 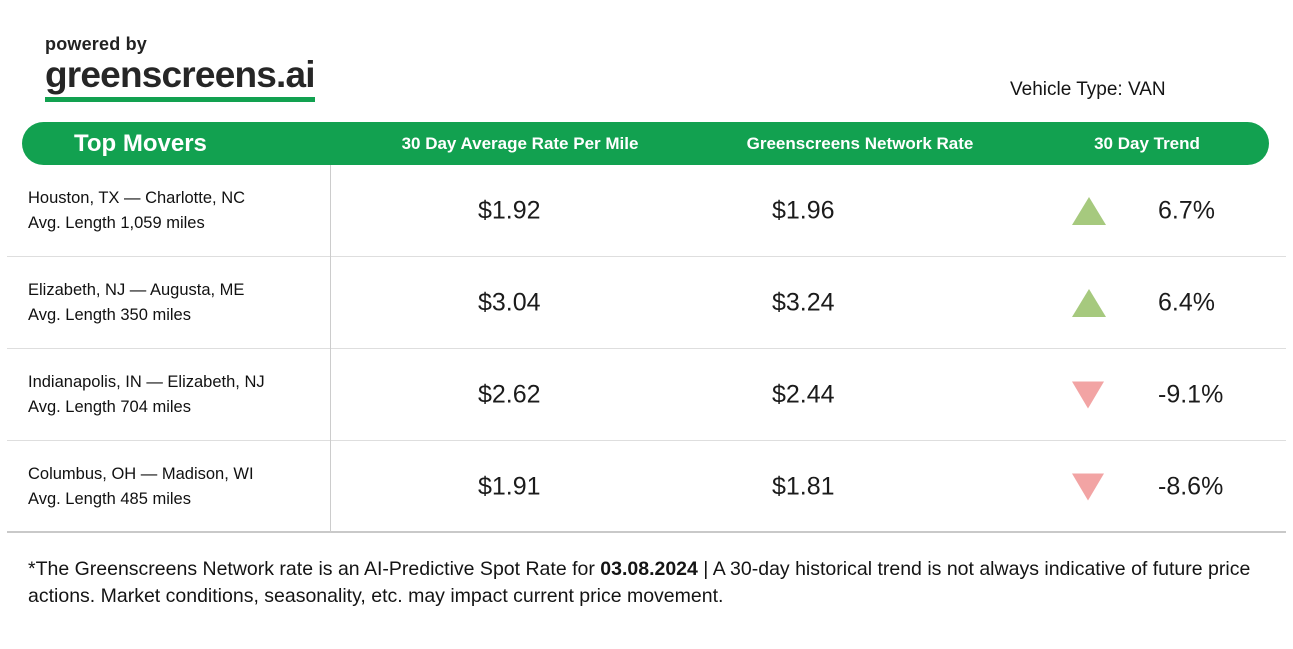 What do you see at coordinates (116, 223) in the screenshot?
I see `avg-length-label: Avg. Length 1,059 miles` at bounding box center [116, 223].